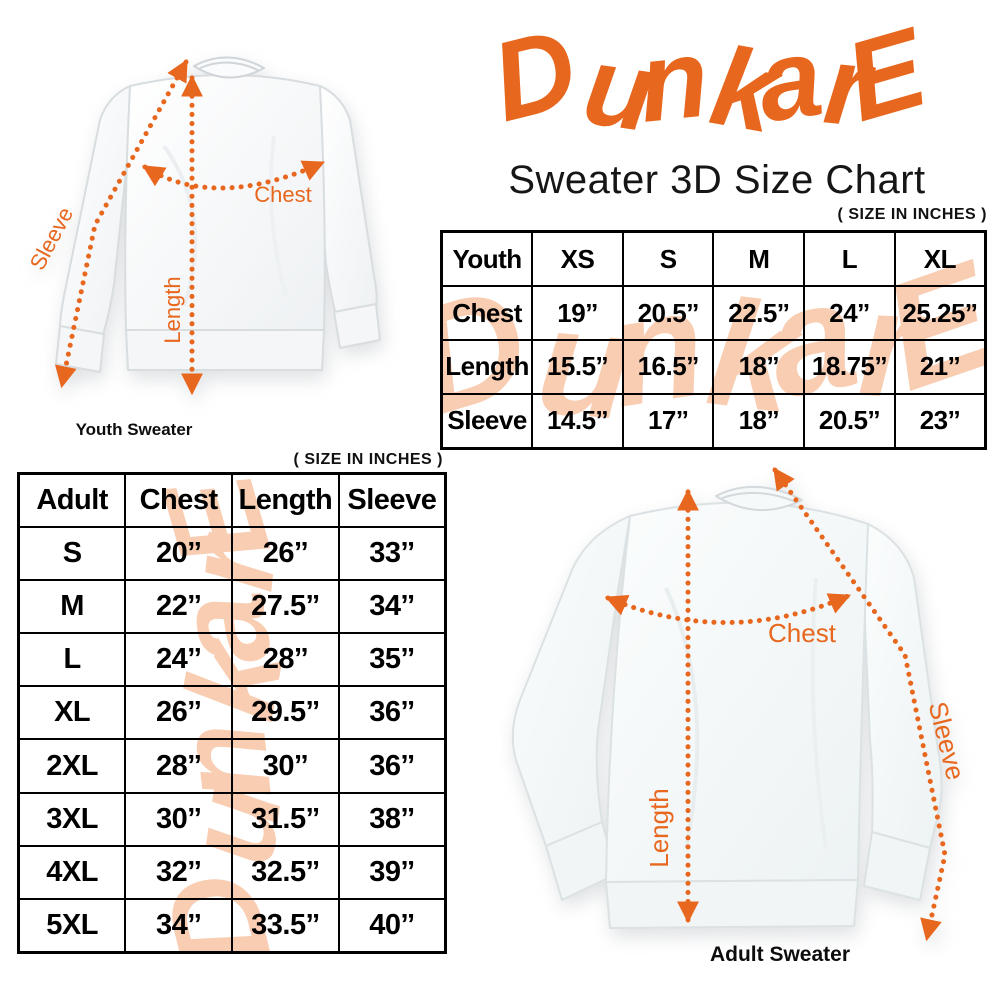 The width and height of the screenshot is (1000, 1000). I want to click on table-row: 3XL 30’’ 31.5’’ 38’’, so click(232, 819).